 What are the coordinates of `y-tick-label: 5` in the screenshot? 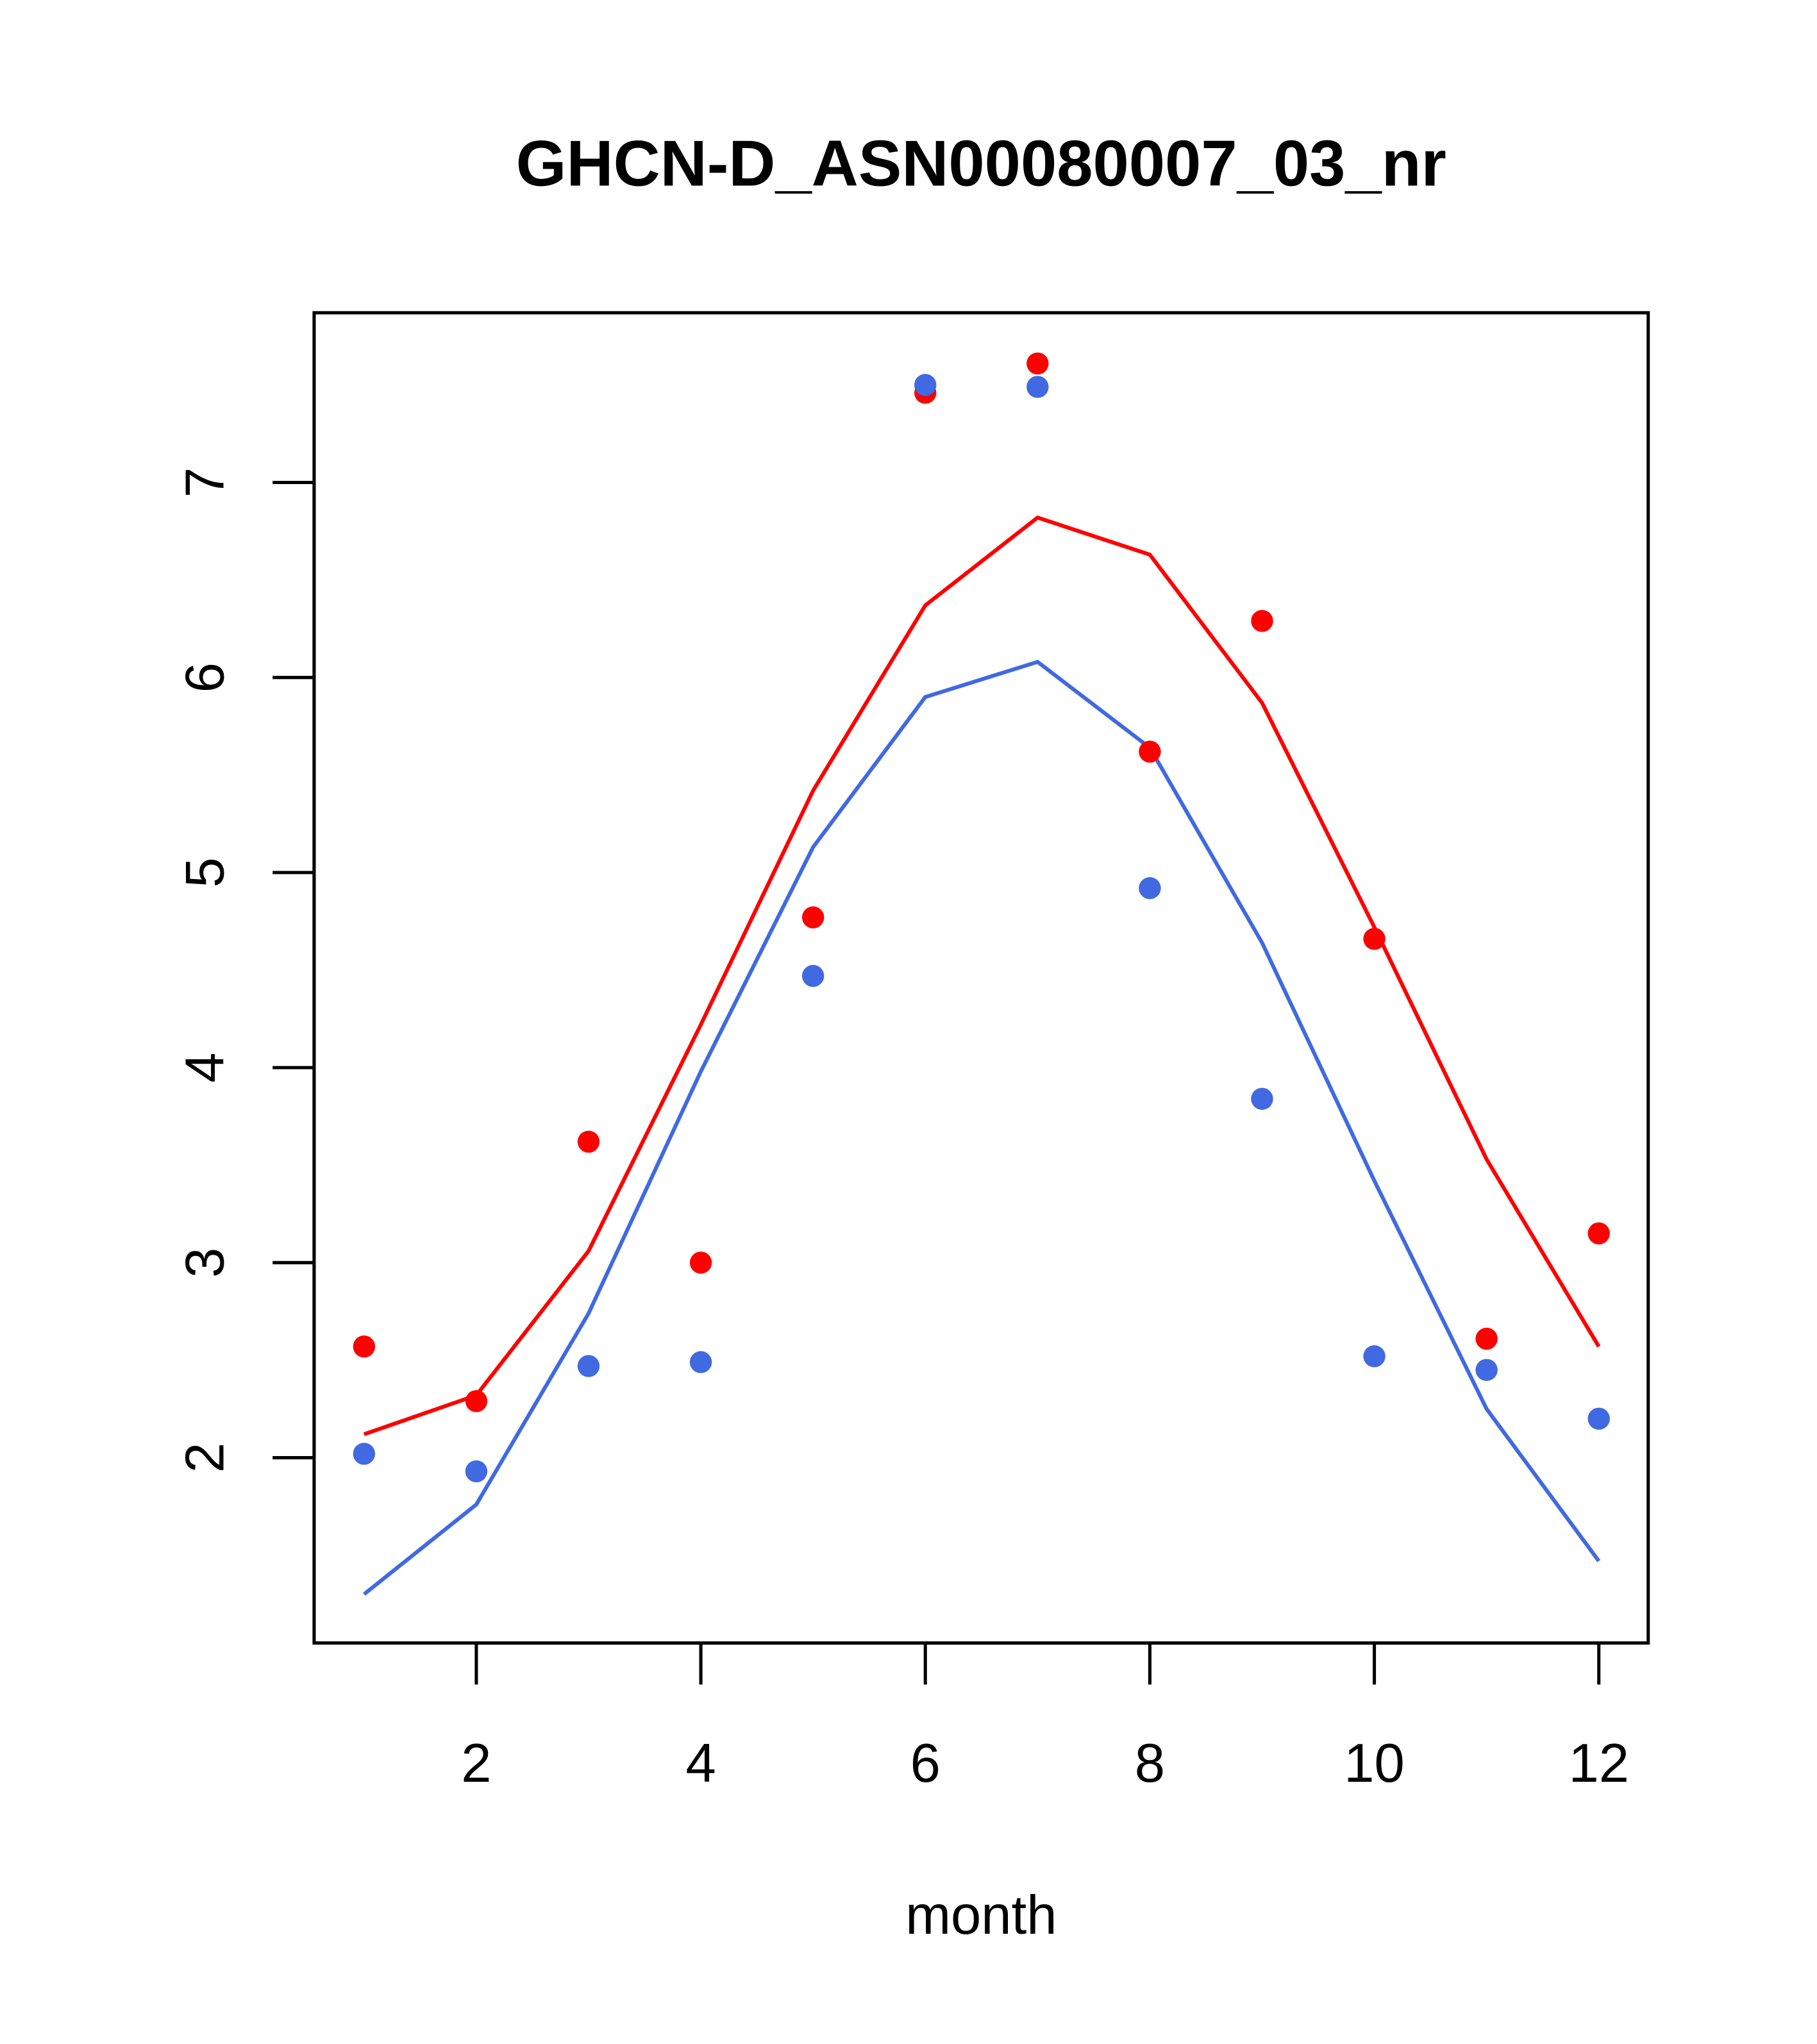 It's located at (204, 872).